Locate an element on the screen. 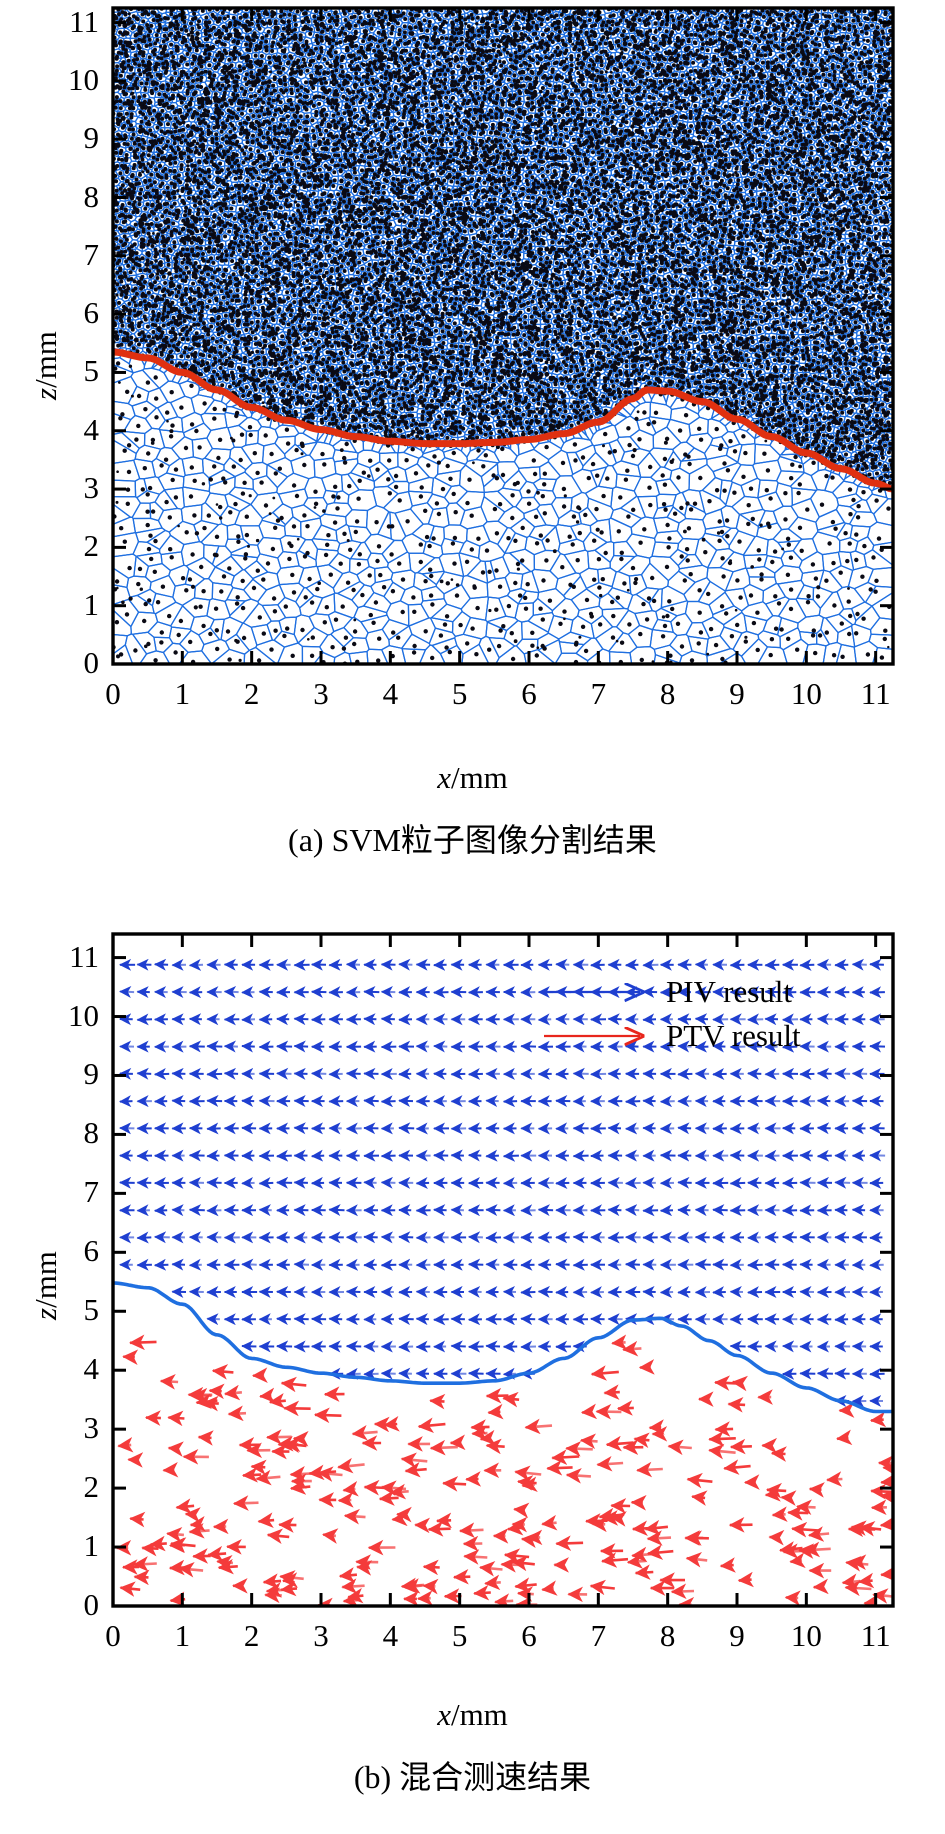 The image size is (945, 1834). panel-a-caption: (a) SVM粒子图像分割结果 is located at coordinates (472, 838).